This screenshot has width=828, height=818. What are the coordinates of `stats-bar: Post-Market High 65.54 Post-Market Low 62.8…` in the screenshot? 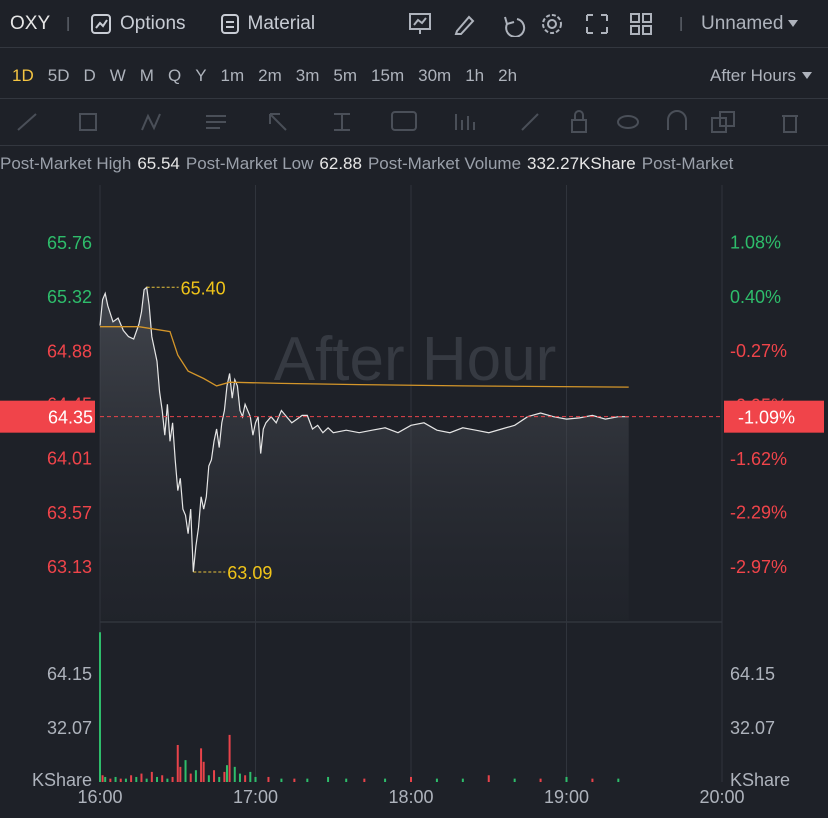 It's located at (414, 164).